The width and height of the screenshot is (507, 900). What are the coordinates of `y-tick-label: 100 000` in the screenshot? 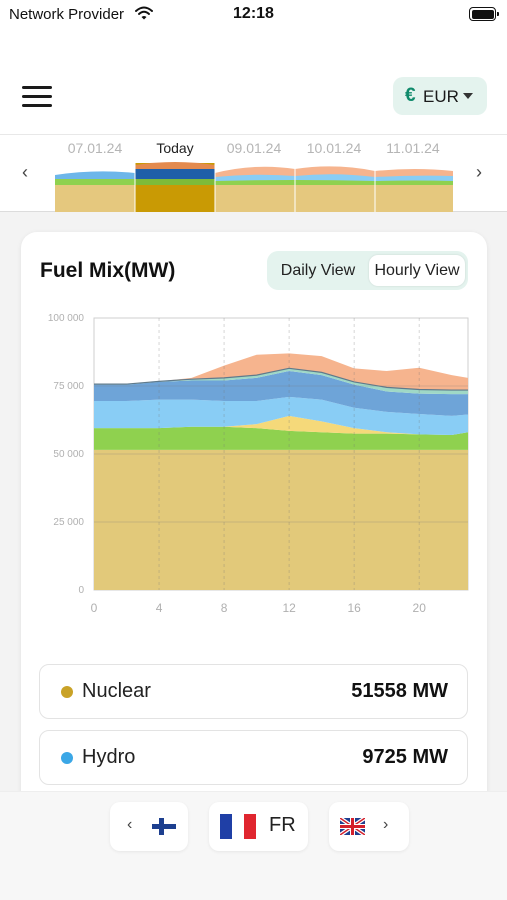 It's located at (66, 318).